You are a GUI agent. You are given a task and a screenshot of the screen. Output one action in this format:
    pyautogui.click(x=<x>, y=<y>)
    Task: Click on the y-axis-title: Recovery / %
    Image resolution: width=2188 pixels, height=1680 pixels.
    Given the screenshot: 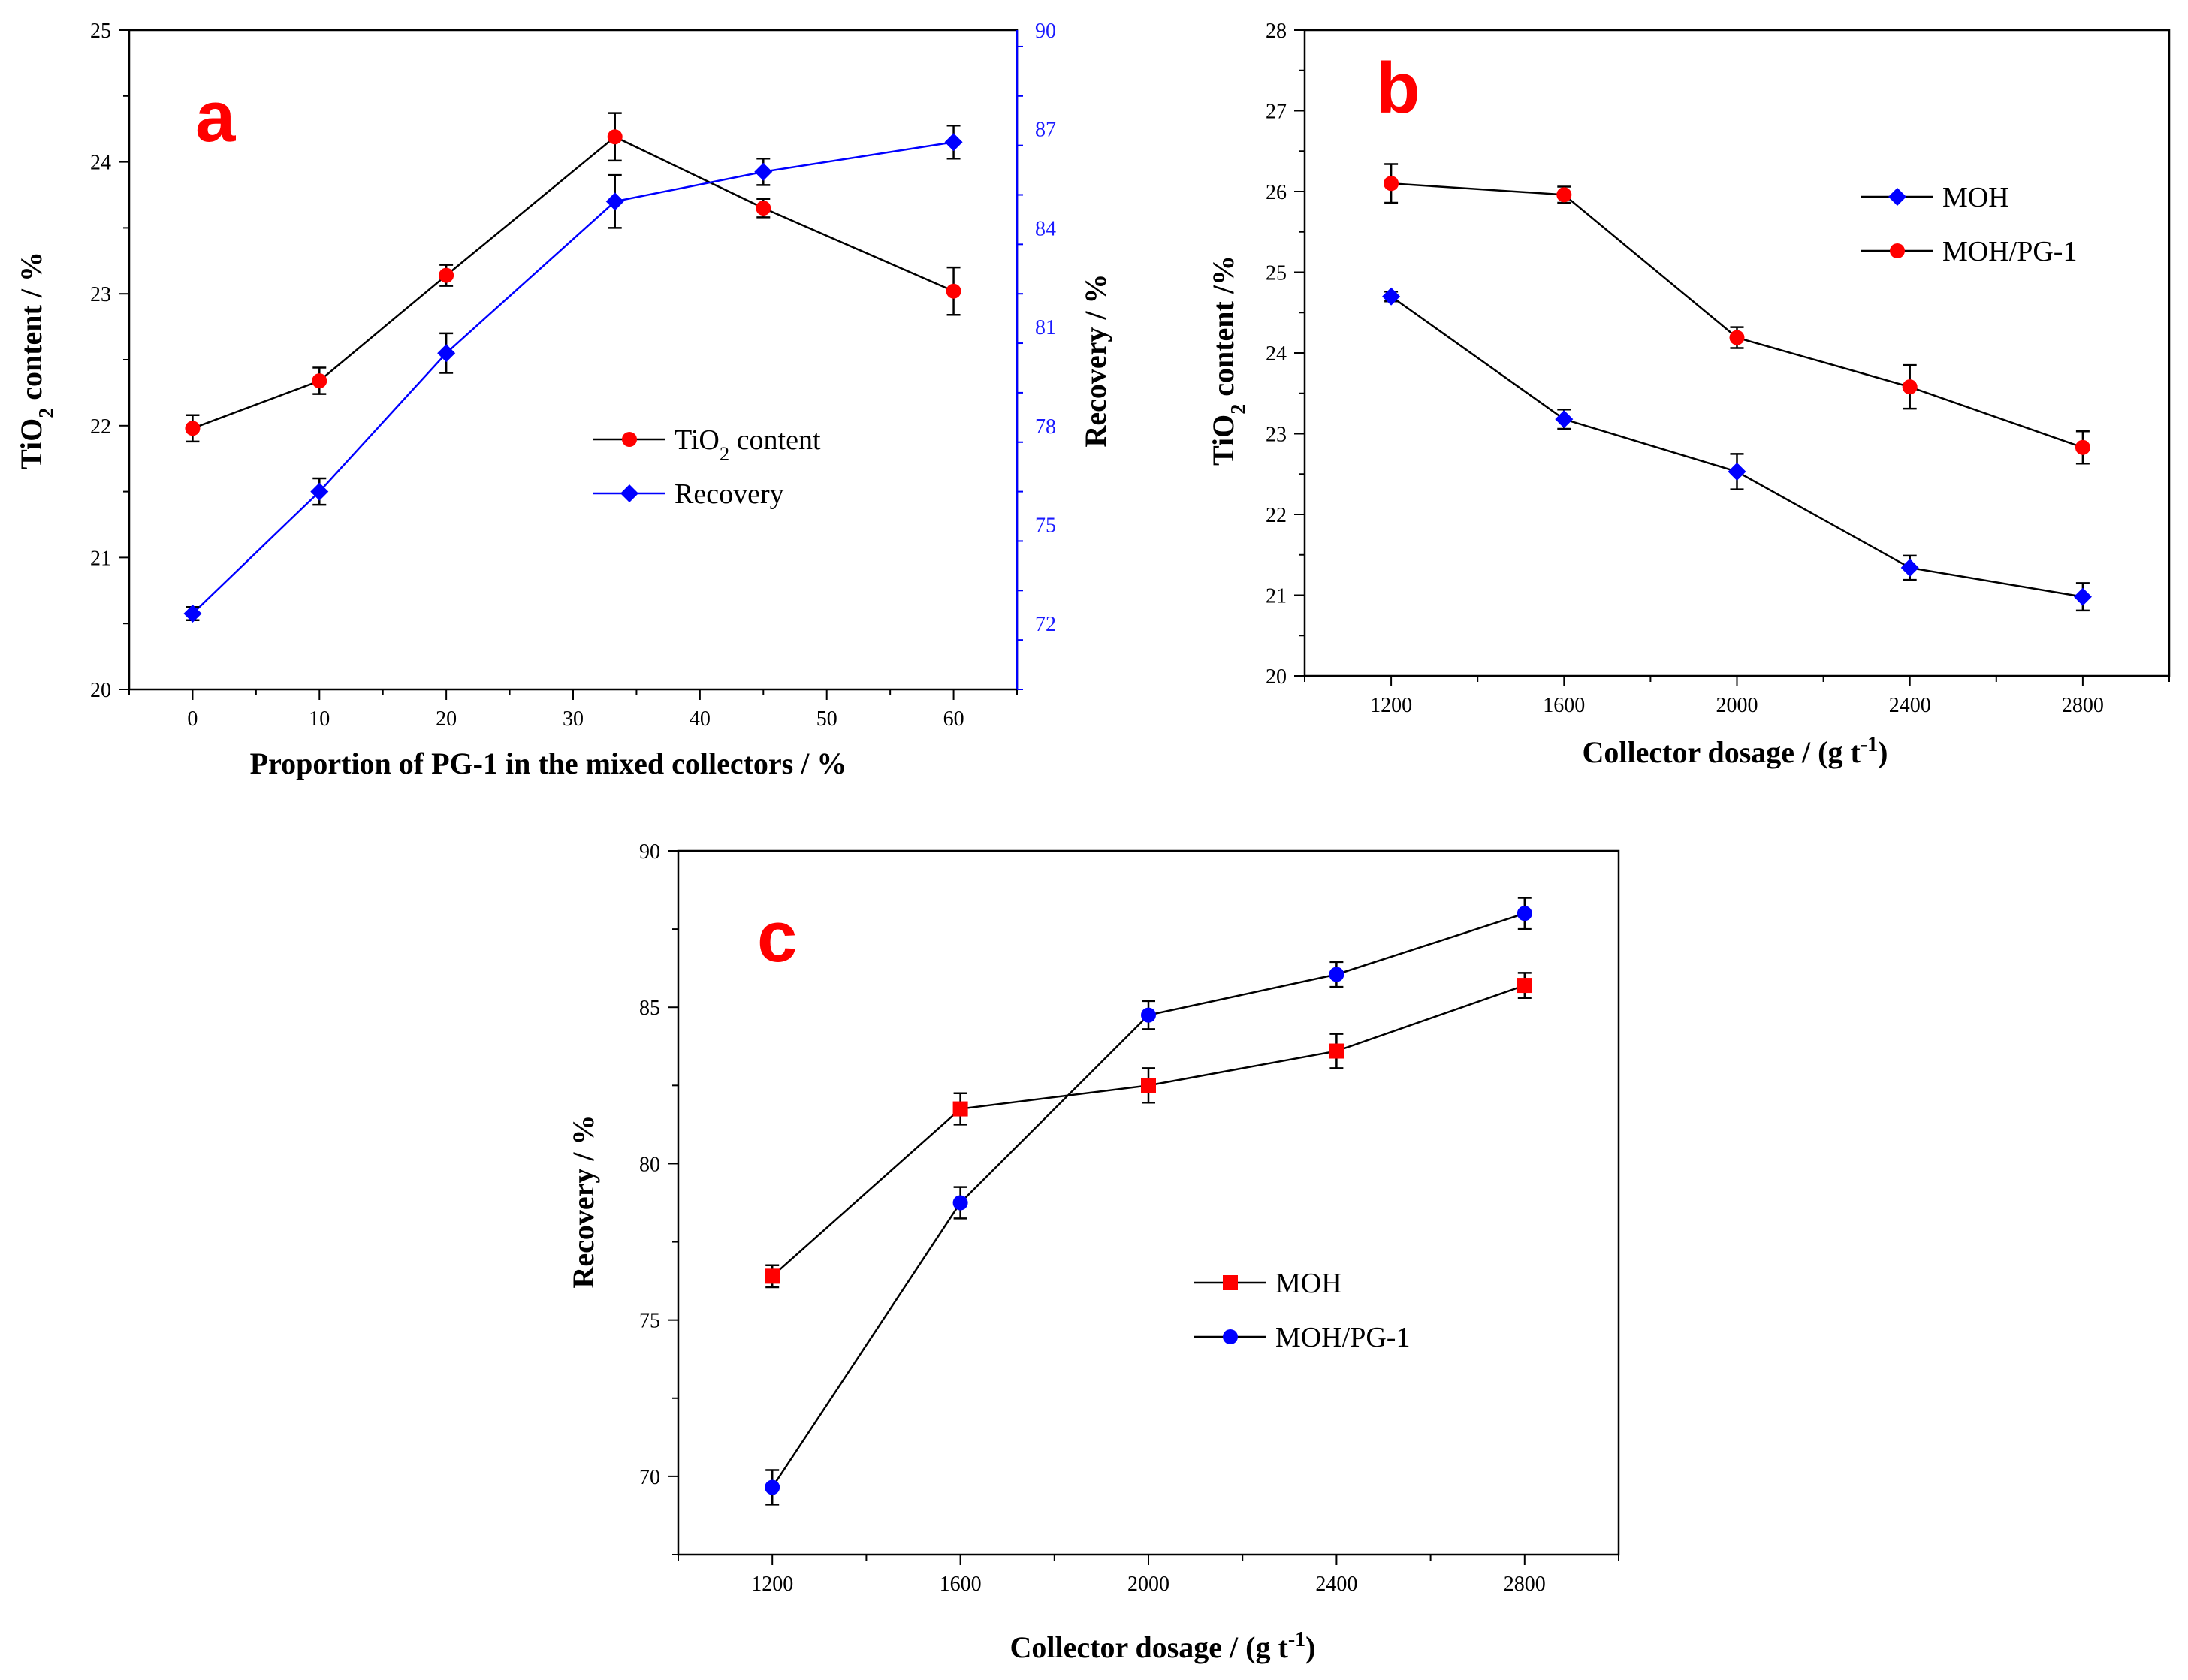 What is the action you would take?
    pyautogui.click(x=583, y=1201)
    